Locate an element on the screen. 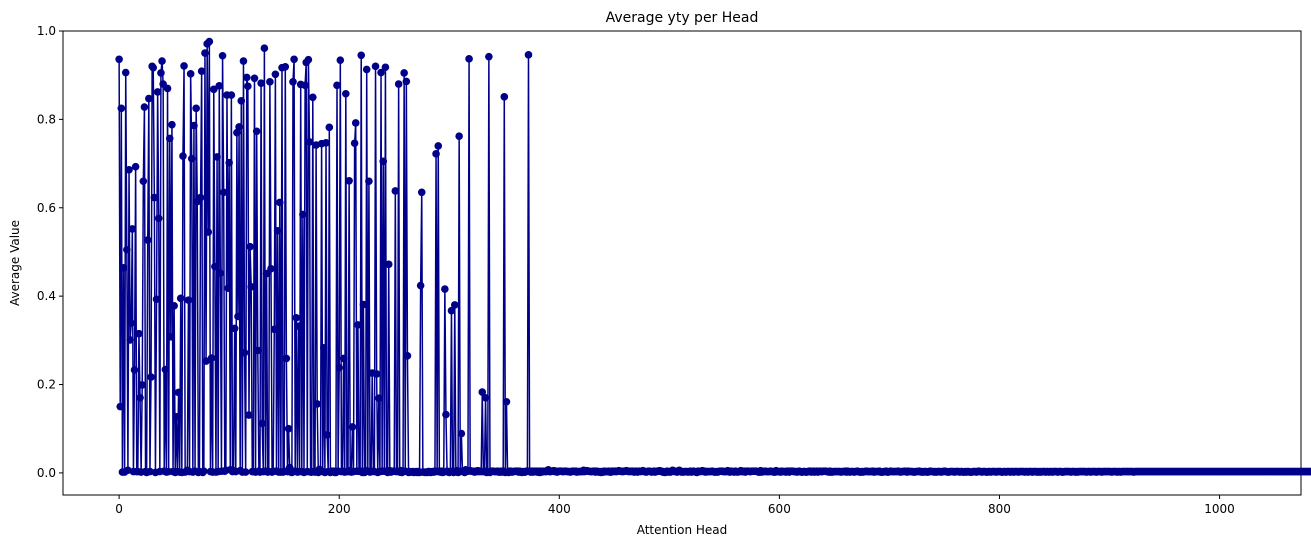  x-tick-label: 200 is located at coordinates (339, 509).